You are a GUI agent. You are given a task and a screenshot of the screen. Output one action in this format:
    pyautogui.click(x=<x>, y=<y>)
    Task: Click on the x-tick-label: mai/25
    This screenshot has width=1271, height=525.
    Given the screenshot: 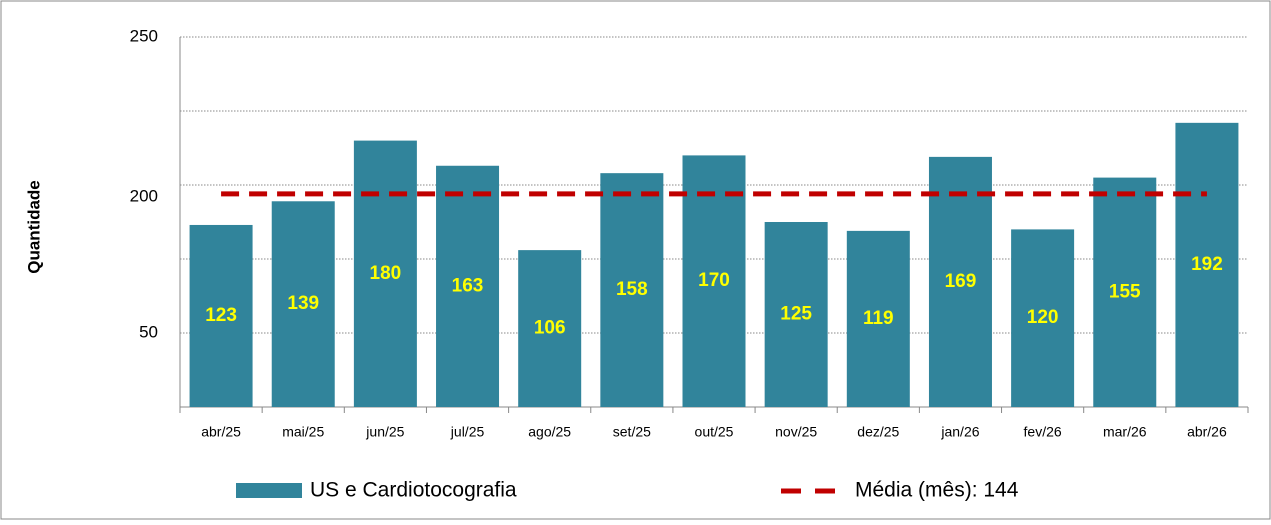 What is the action you would take?
    pyautogui.click(x=303, y=432)
    